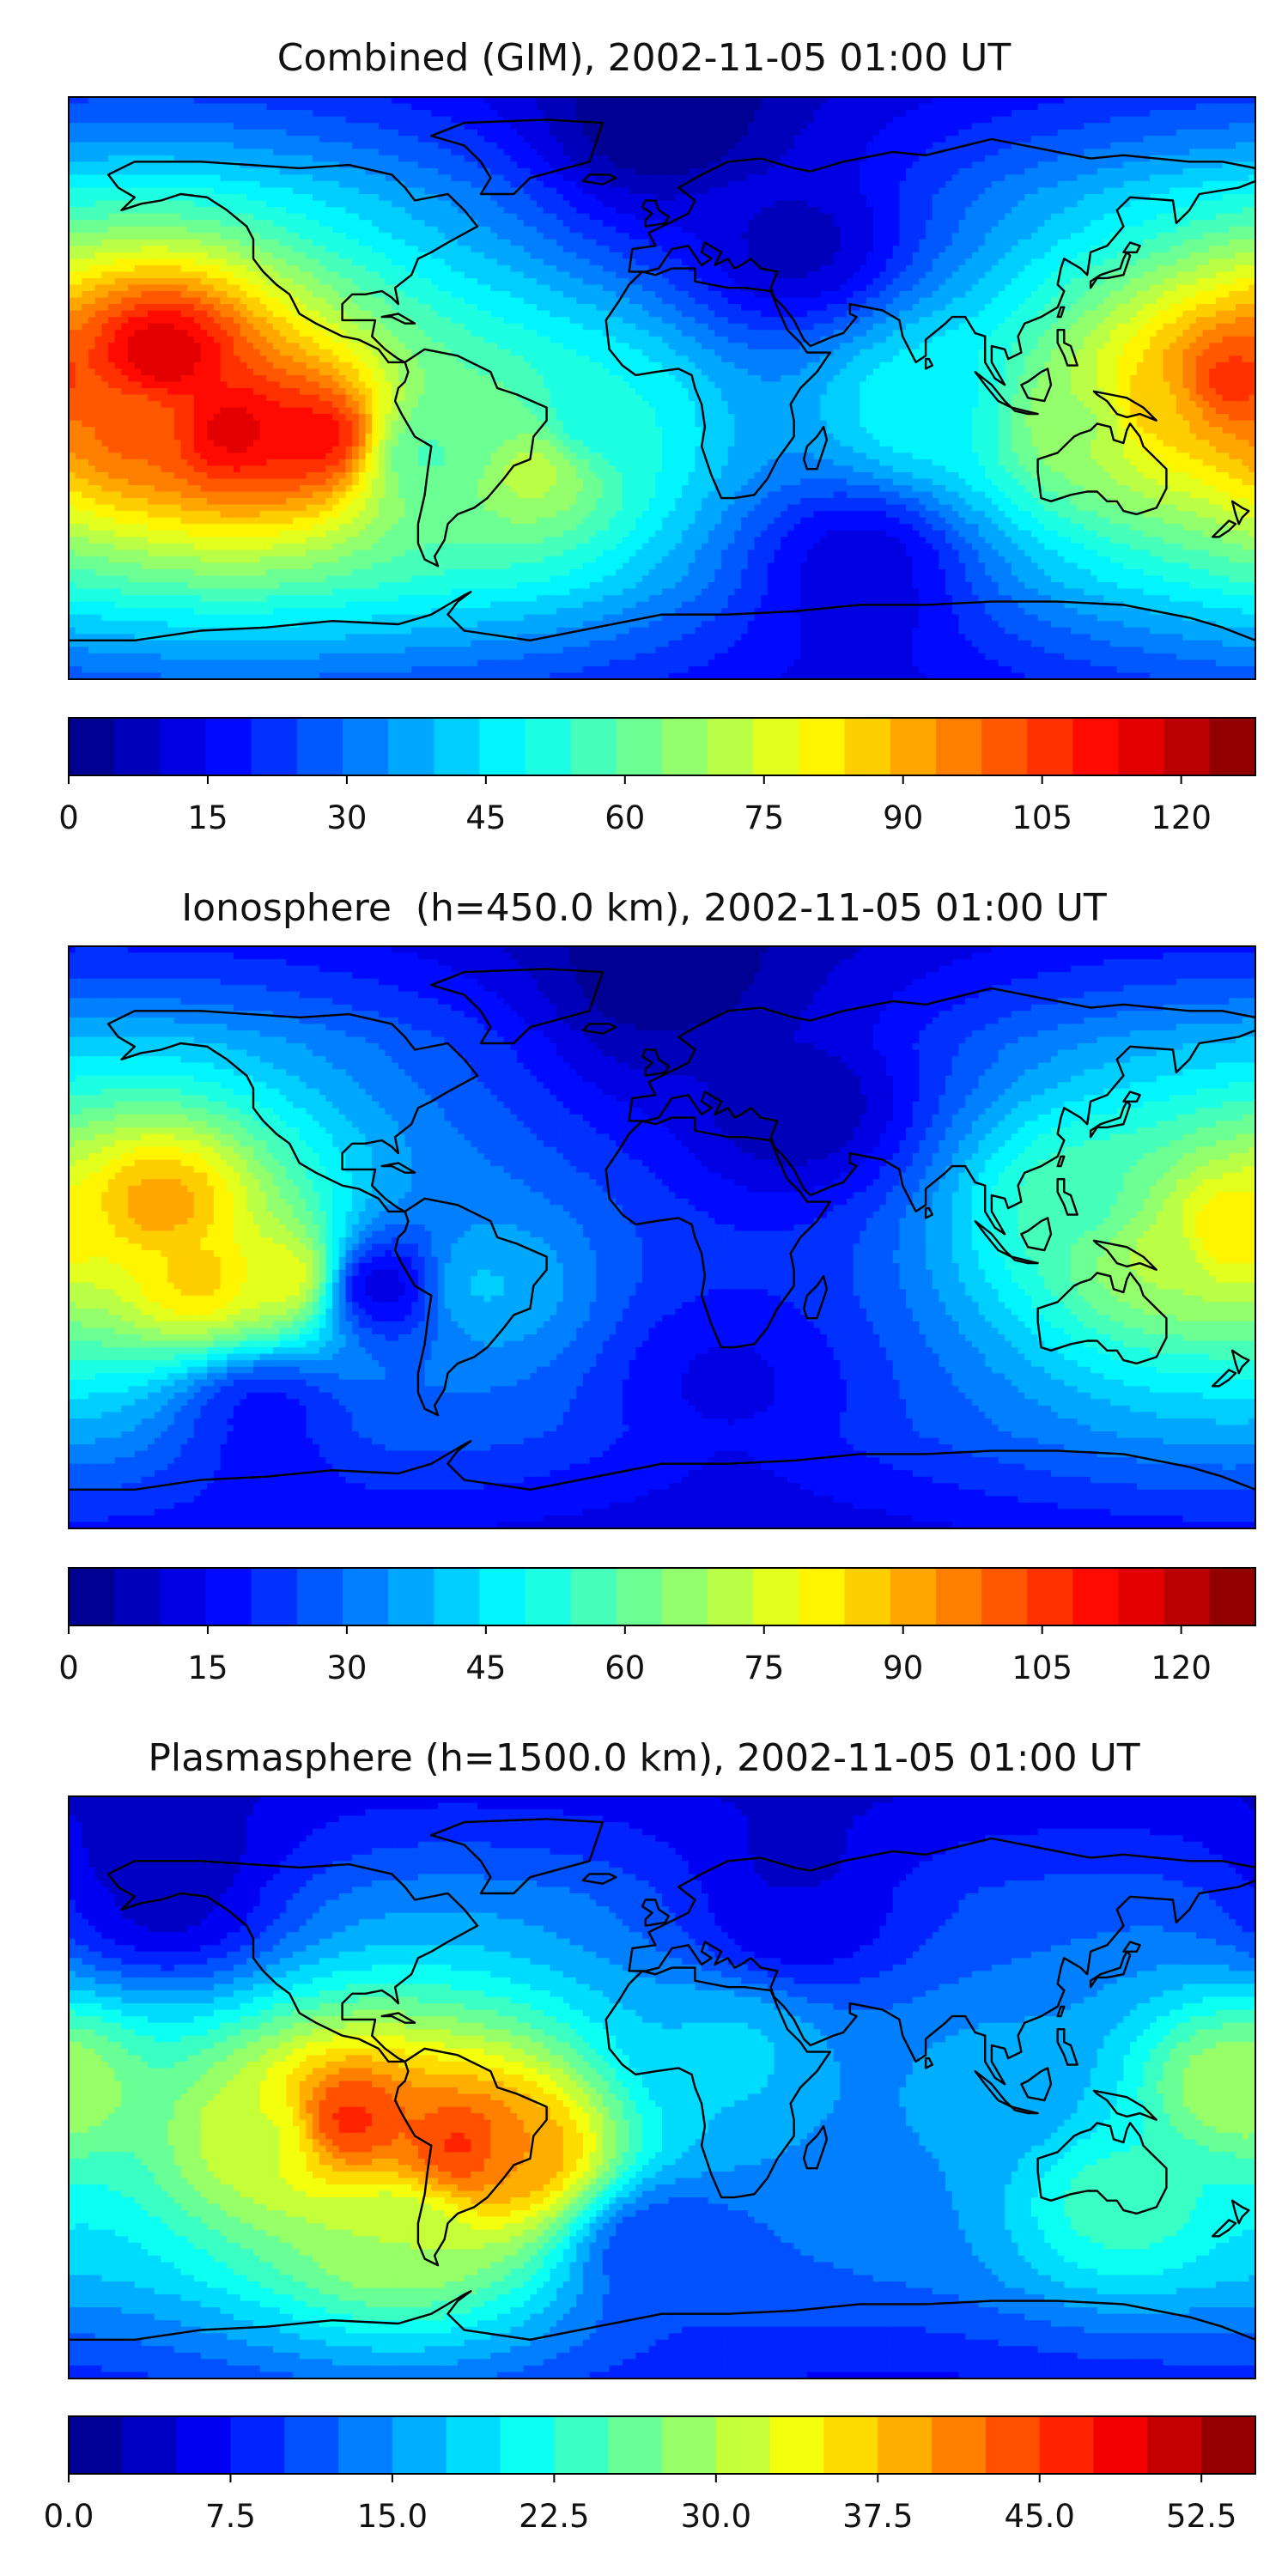  Describe the element at coordinates (625, 817) in the screenshot. I see `colorbar-tick-label: 60` at that location.